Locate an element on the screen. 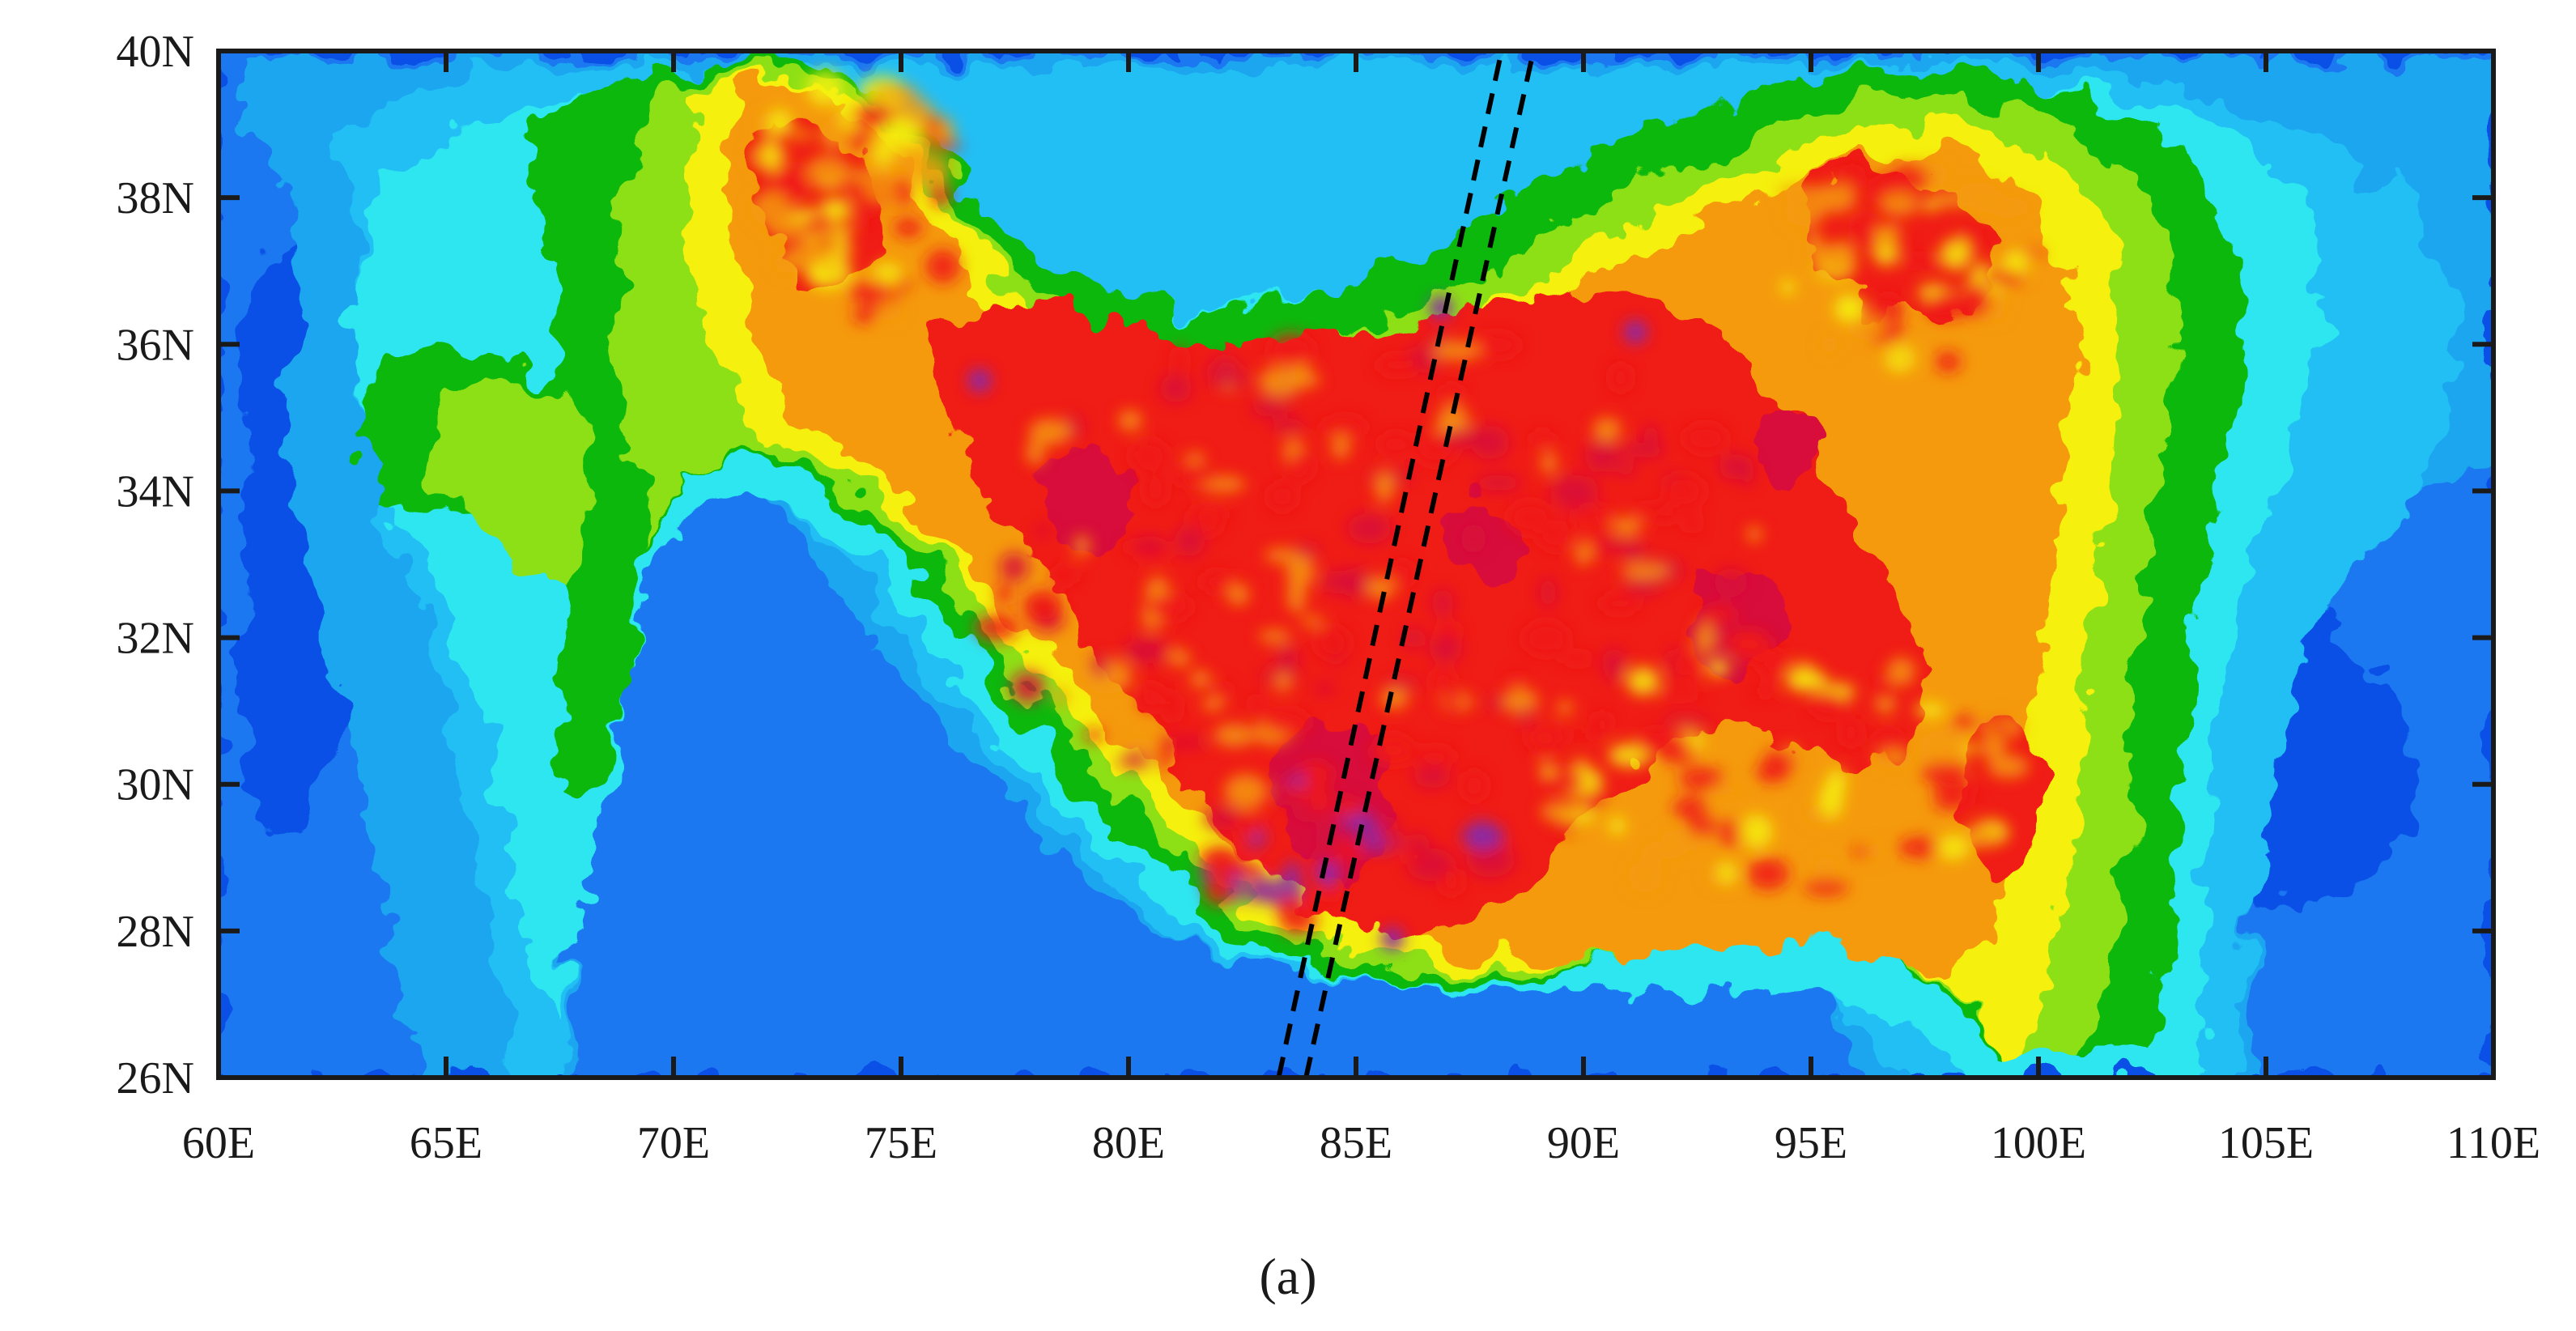 The width and height of the screenshot is (2576, 1331). transect-dashed-lines is located at coordinates (1406, 564).